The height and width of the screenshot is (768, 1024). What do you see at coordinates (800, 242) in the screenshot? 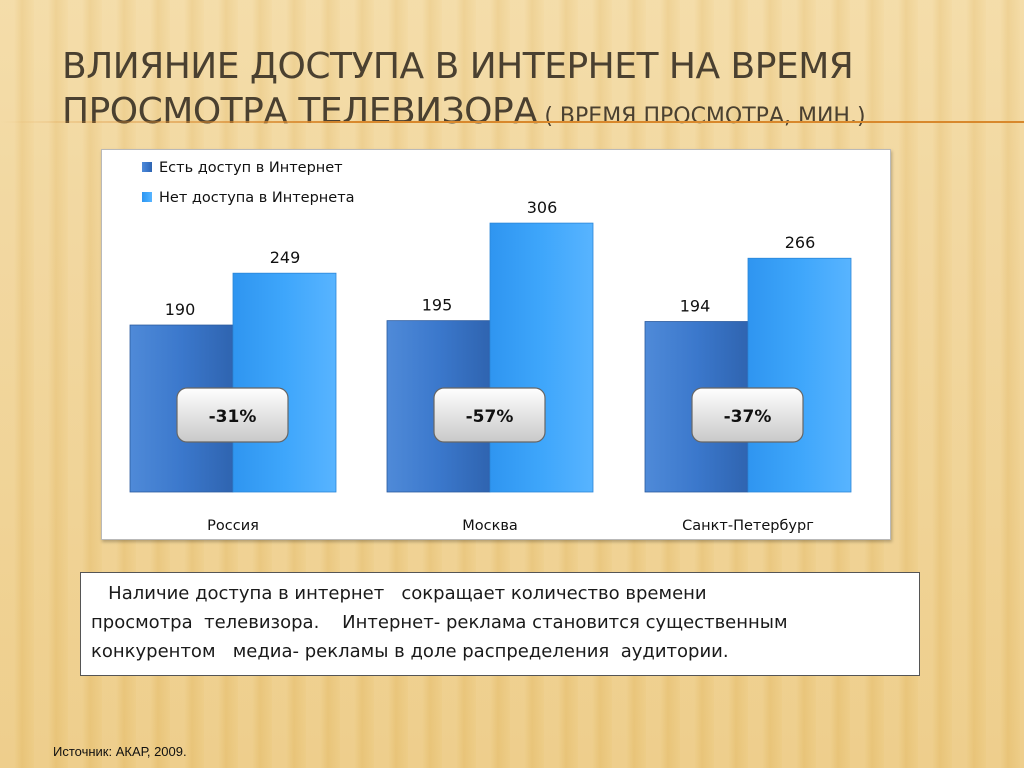
I see `data-label-2-1: 266` at bounding box center [800, 242].